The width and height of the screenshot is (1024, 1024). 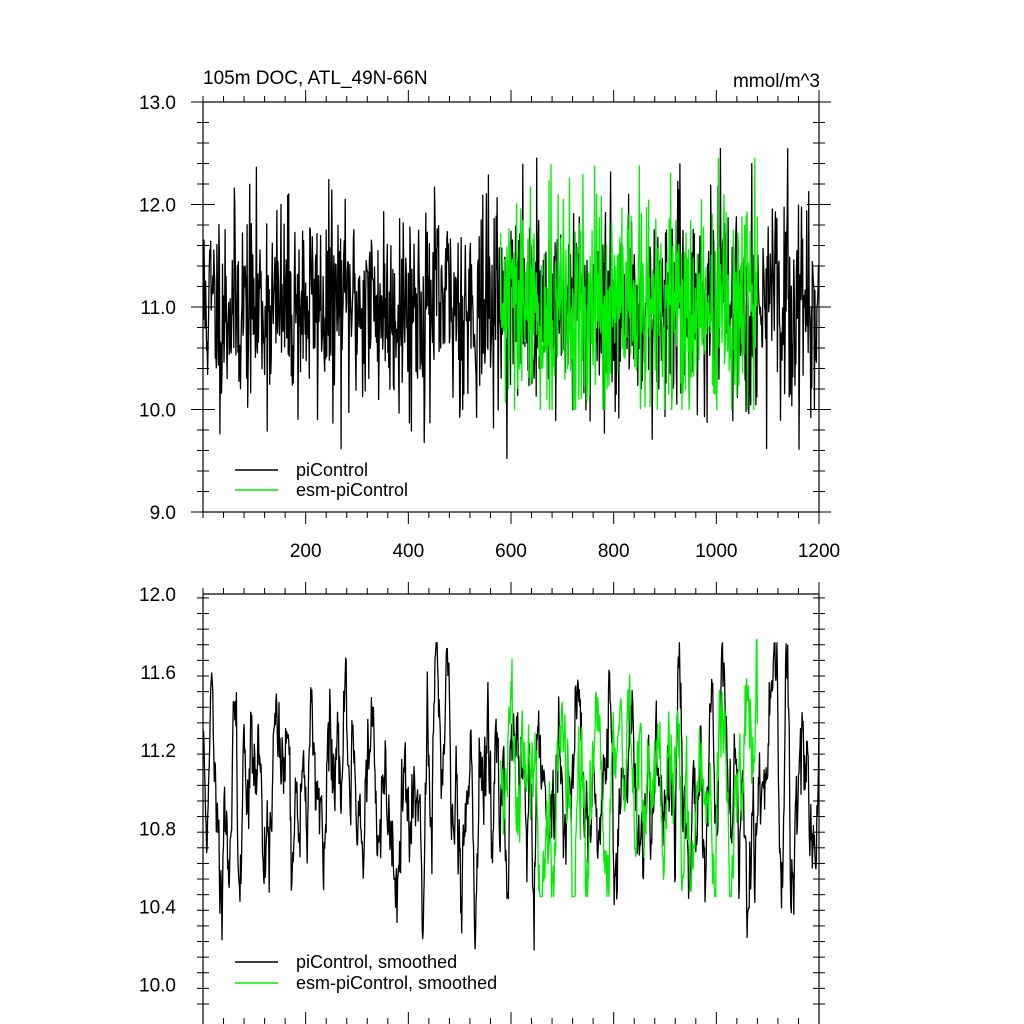 What do you see at coordinates (376, 962) in the screenshot?
I see `bottom-legend-label-picontrol: piControl, smoothed` at bounding box center [376, 962].